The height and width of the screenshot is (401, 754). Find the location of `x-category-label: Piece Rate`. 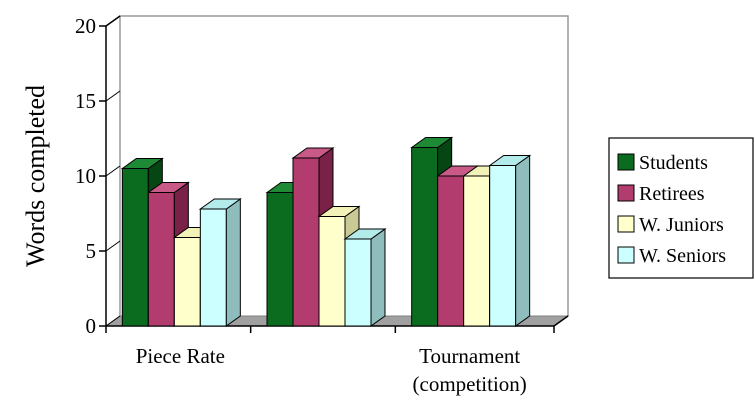

x-category-label: Piece Rate is located at coordinates (180, 356).